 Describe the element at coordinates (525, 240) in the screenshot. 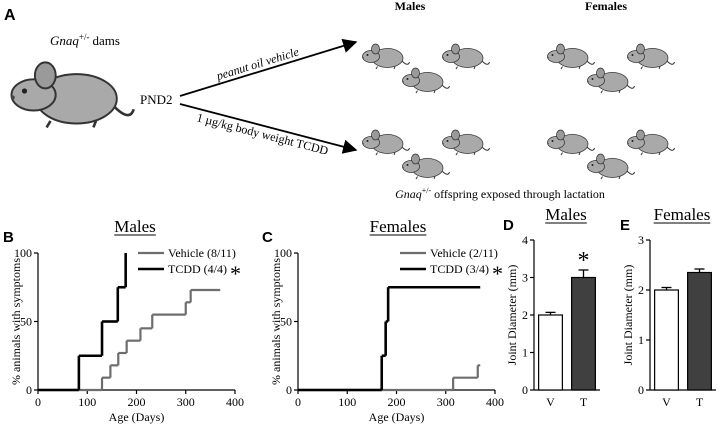

I see `y-tick-label: 4` at that location.